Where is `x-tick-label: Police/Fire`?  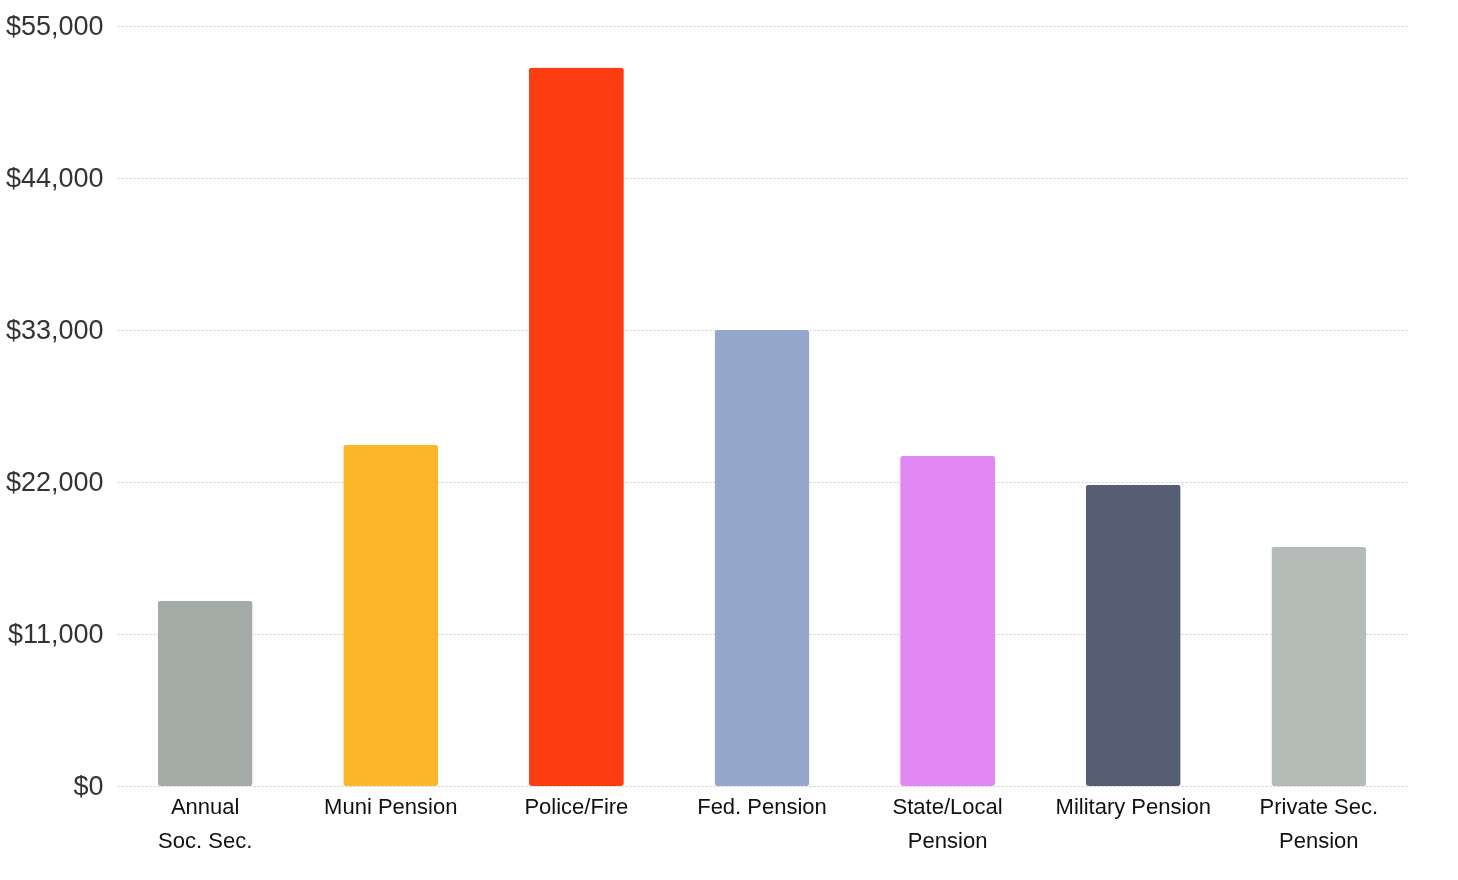 x-tick-label: Police/Fire is located at coordinates (576, 806).